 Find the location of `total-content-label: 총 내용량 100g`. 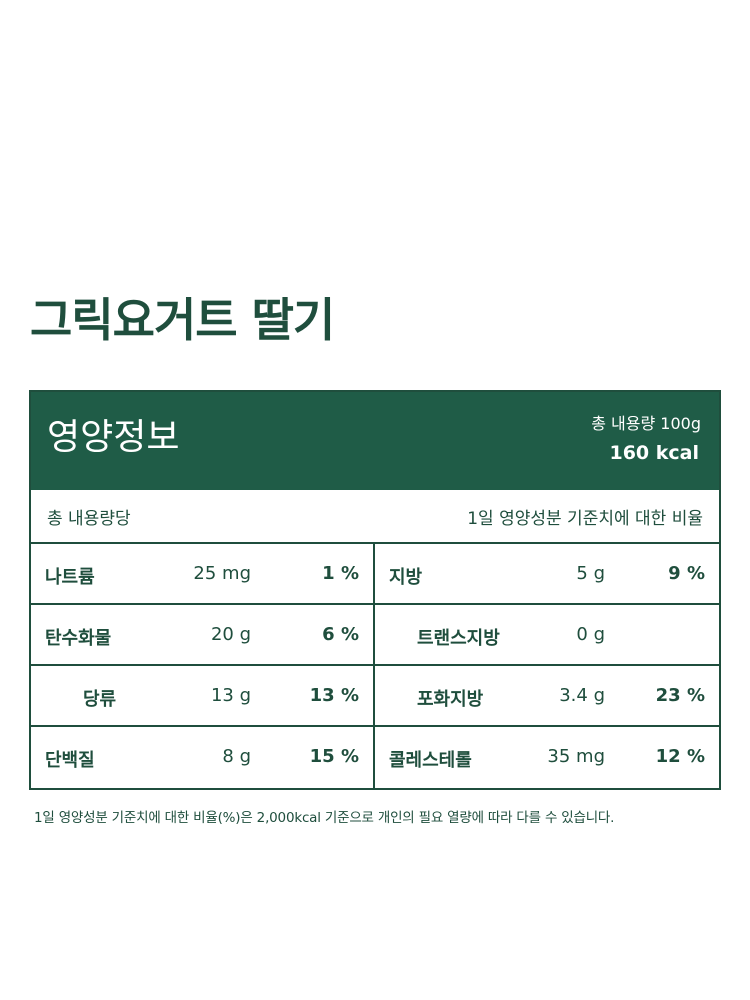

total-content-label: 총 내용량 100g is located at coordinates (646, 423).